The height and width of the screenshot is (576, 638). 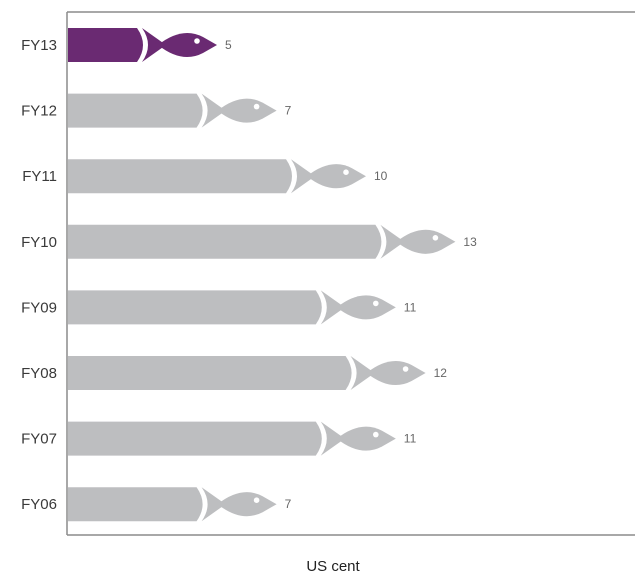 I want to click on value-label: 10, so click(x=381, y=176).